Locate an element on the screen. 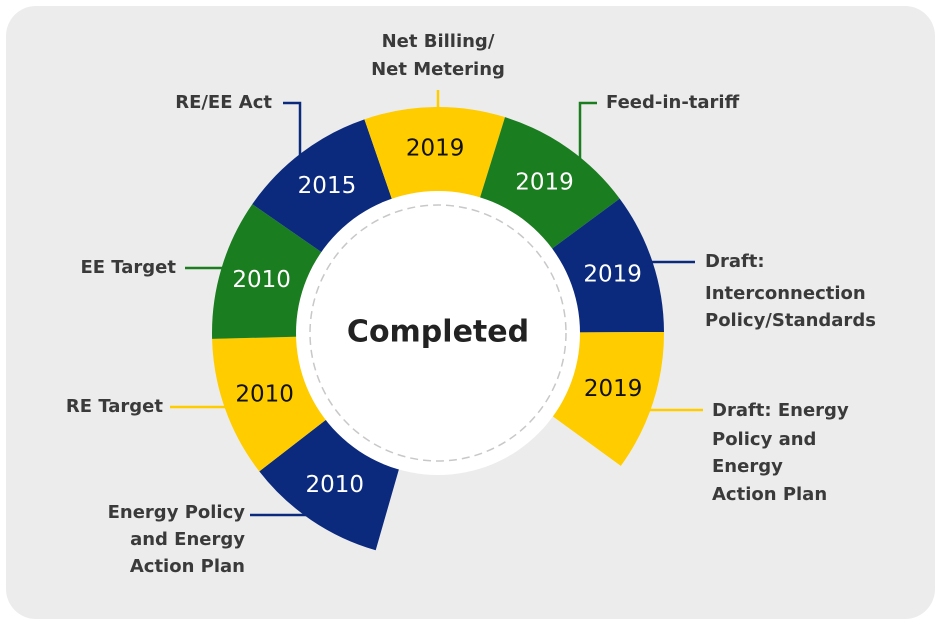  item-label: Energy is located at coordinates (747, 466).